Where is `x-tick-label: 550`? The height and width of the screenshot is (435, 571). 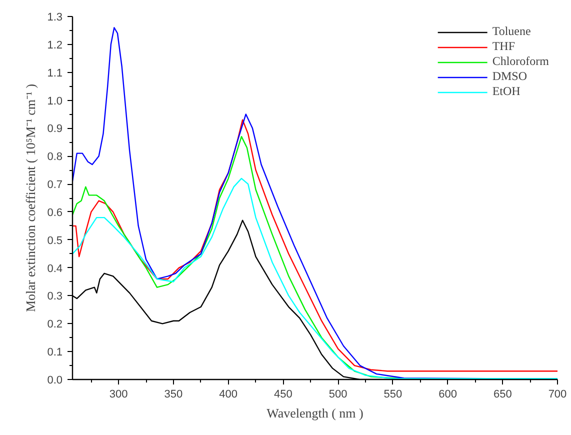 x-tick-label: 550 is located at coordinates (393, 394).